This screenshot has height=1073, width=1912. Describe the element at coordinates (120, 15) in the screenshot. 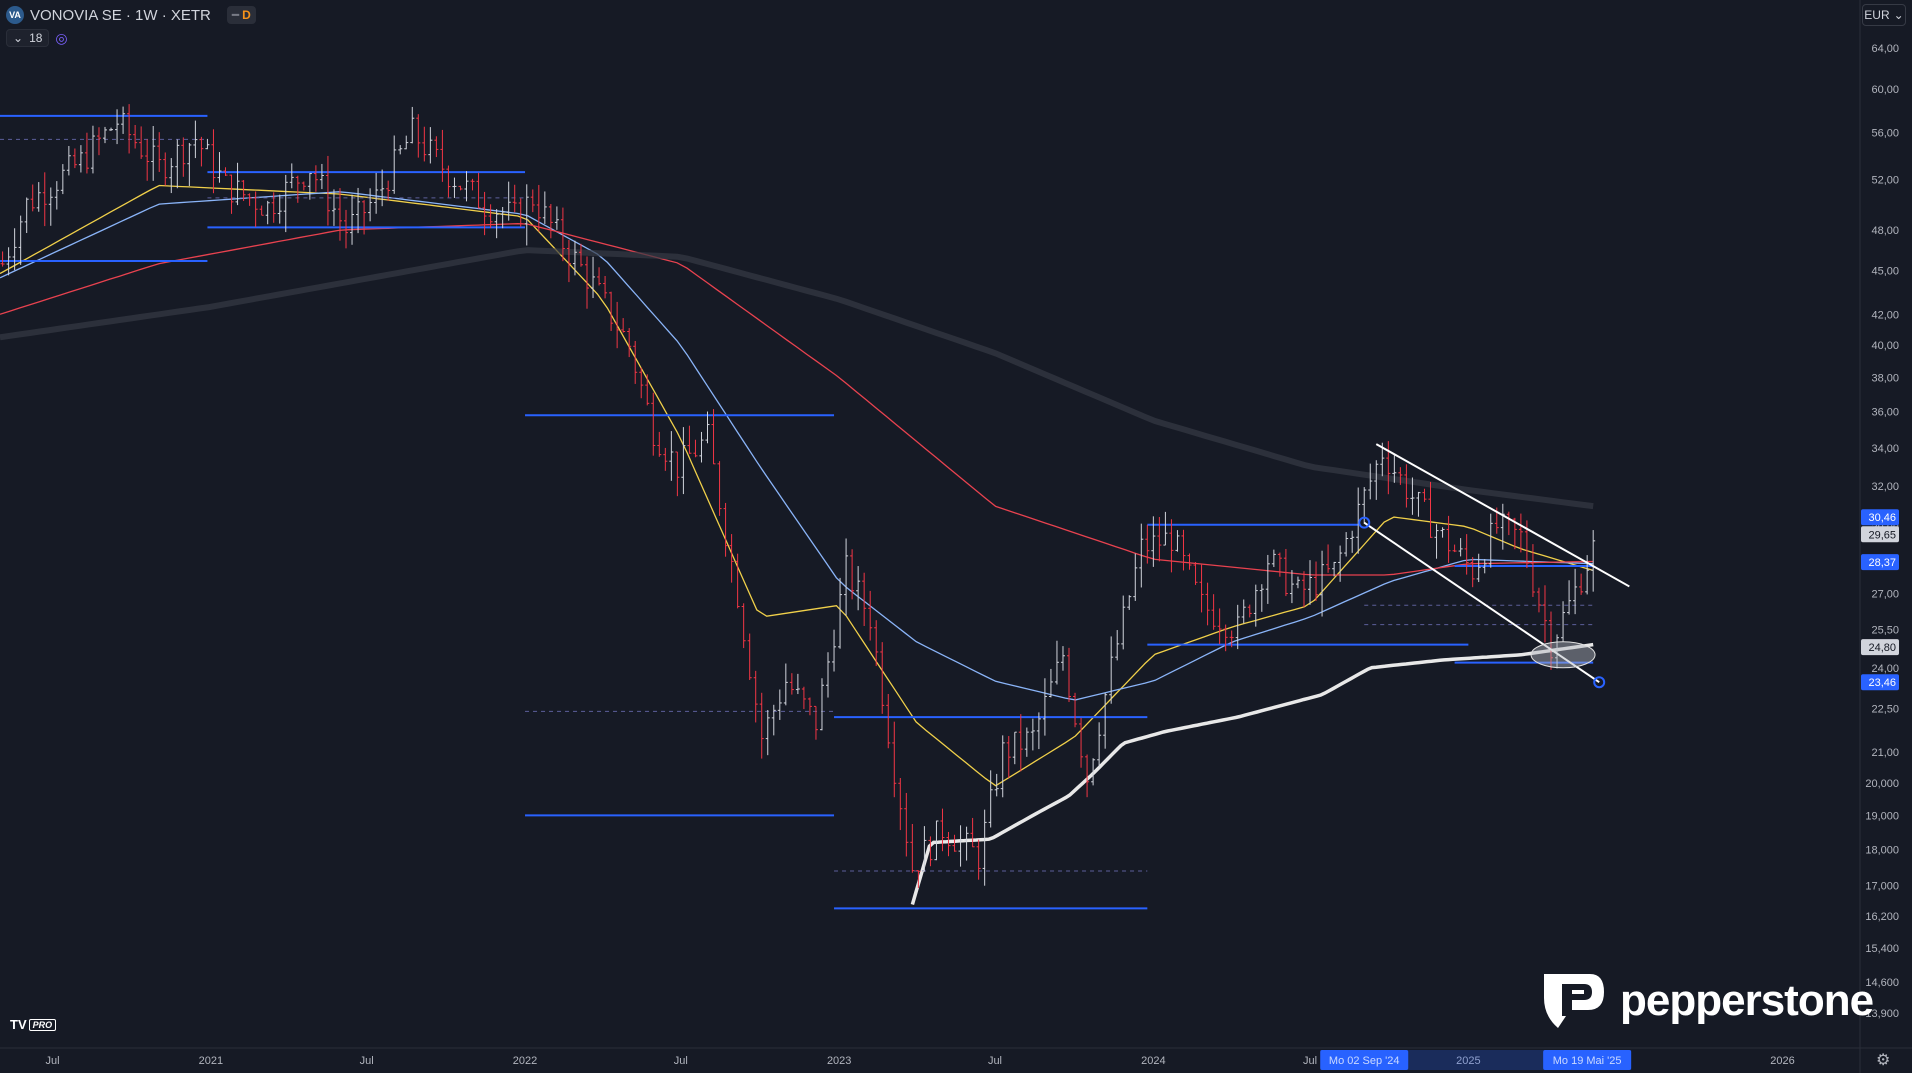

I see `symbol-title: VONOVIA SE · 1W · XETR` at that location.